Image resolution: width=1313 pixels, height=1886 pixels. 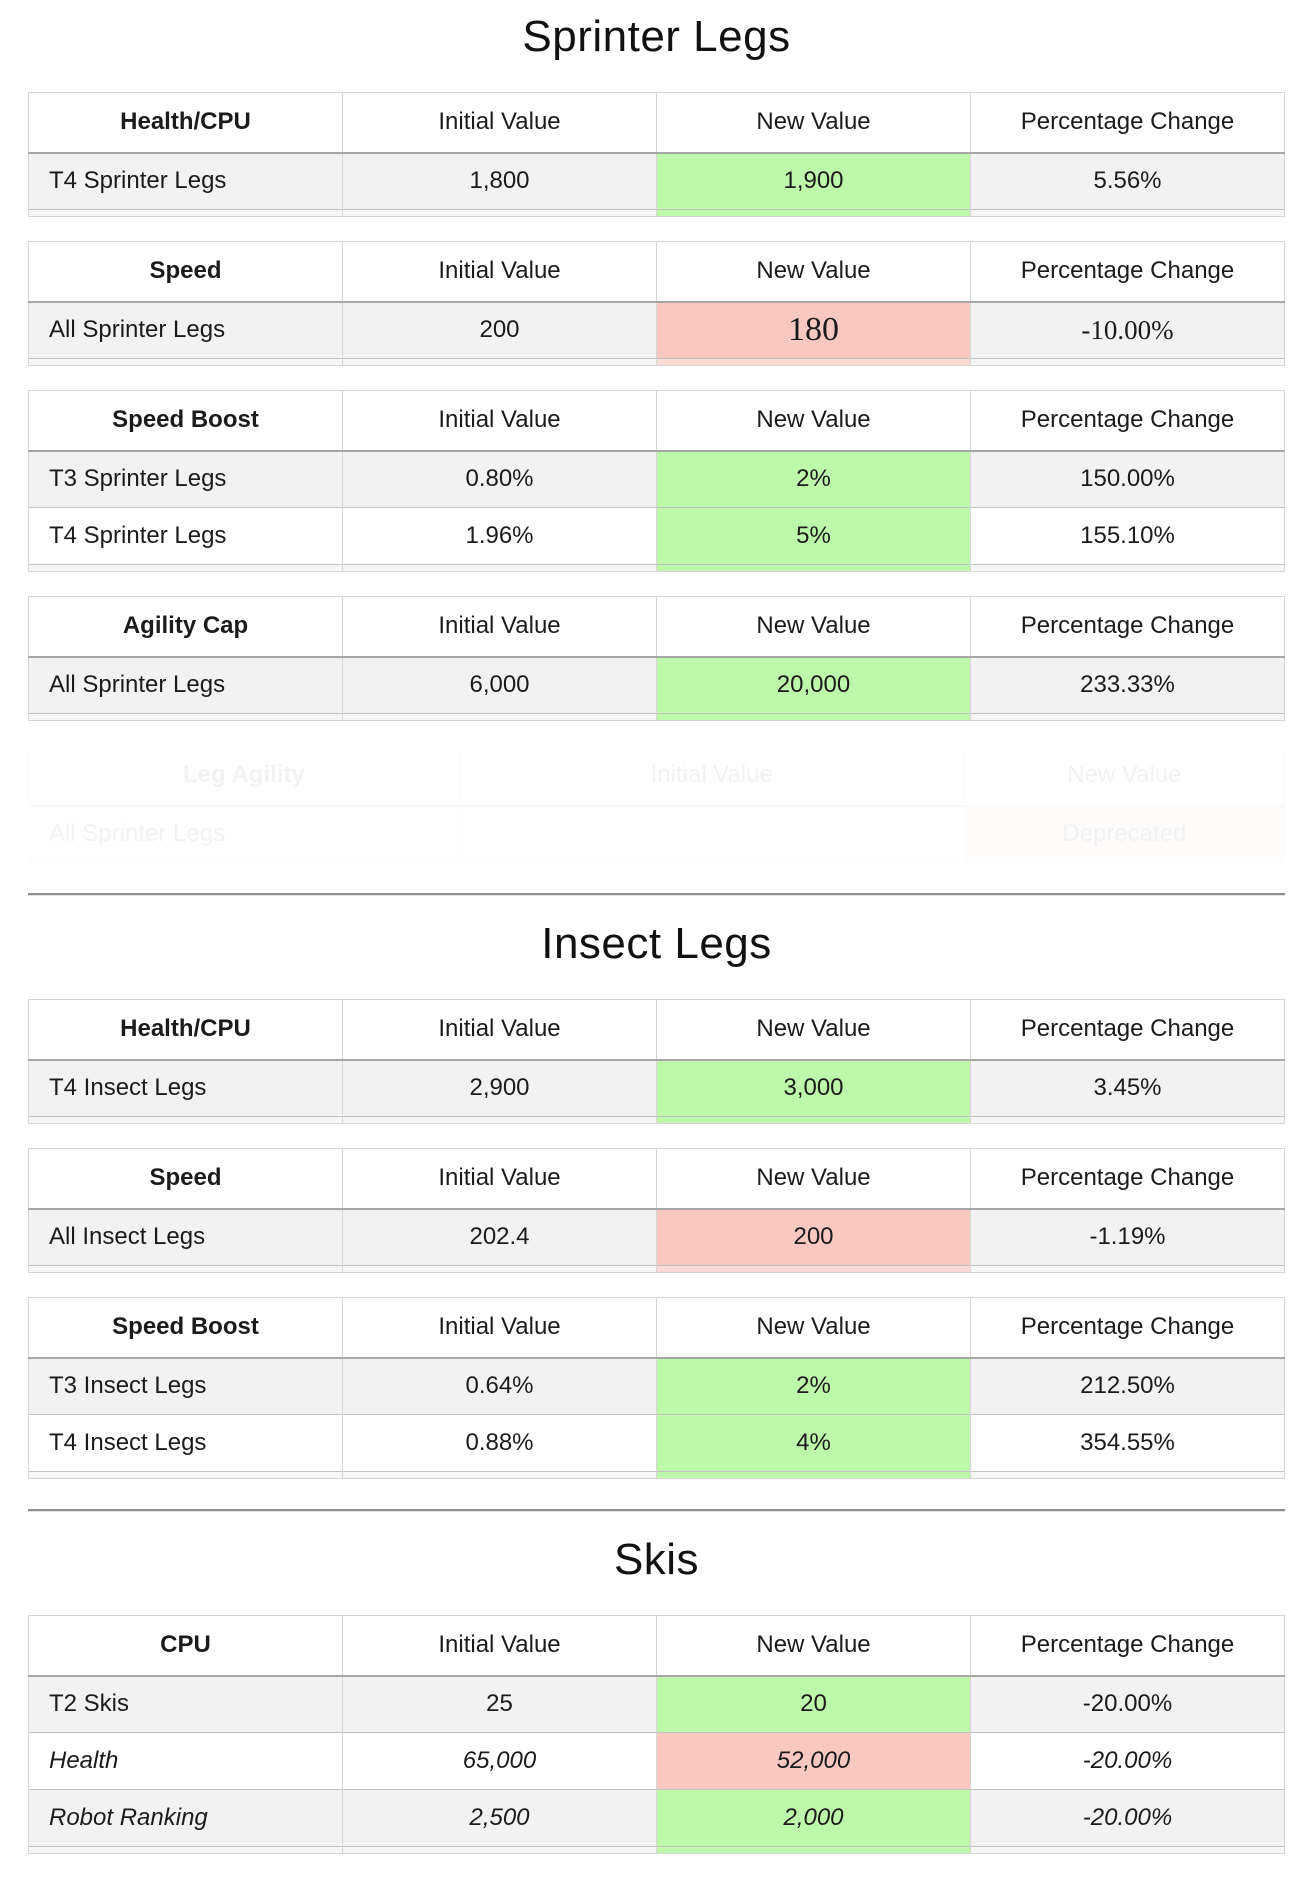 What do you see at coordinates (185, 271) in the screenshot?
I see `stat-name-header: Speed` at bounding box center [185, 271].